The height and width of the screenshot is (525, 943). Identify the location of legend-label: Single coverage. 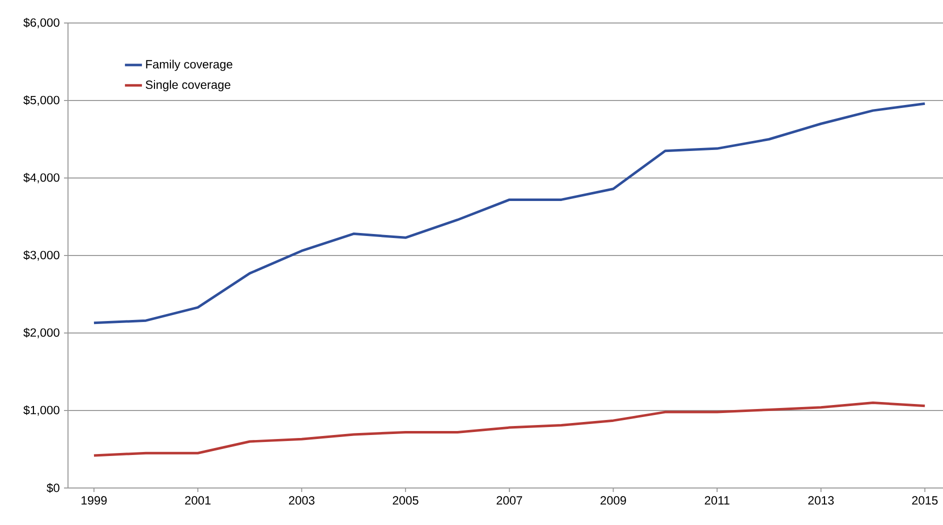
(188, 86).